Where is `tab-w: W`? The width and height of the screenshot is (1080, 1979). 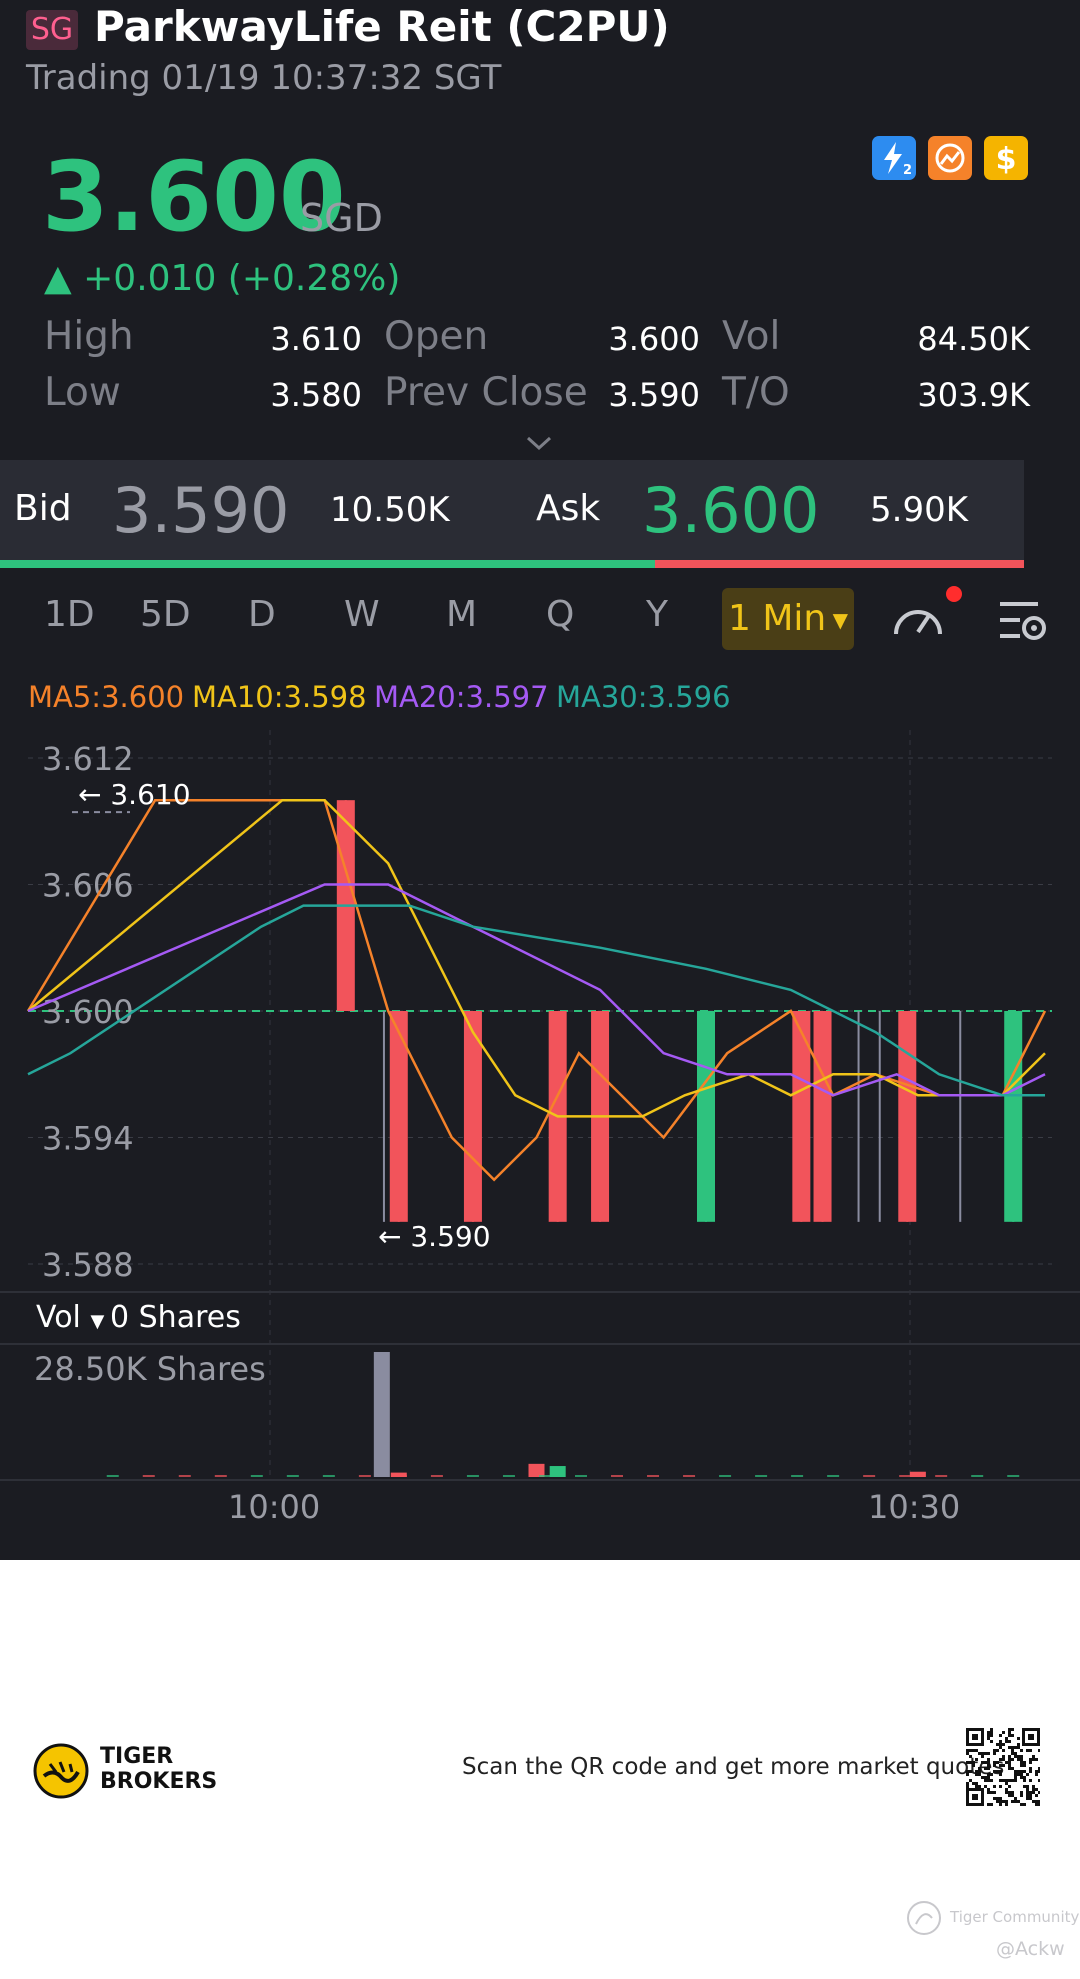 tab-w: W is located at coordinates (362, 614).